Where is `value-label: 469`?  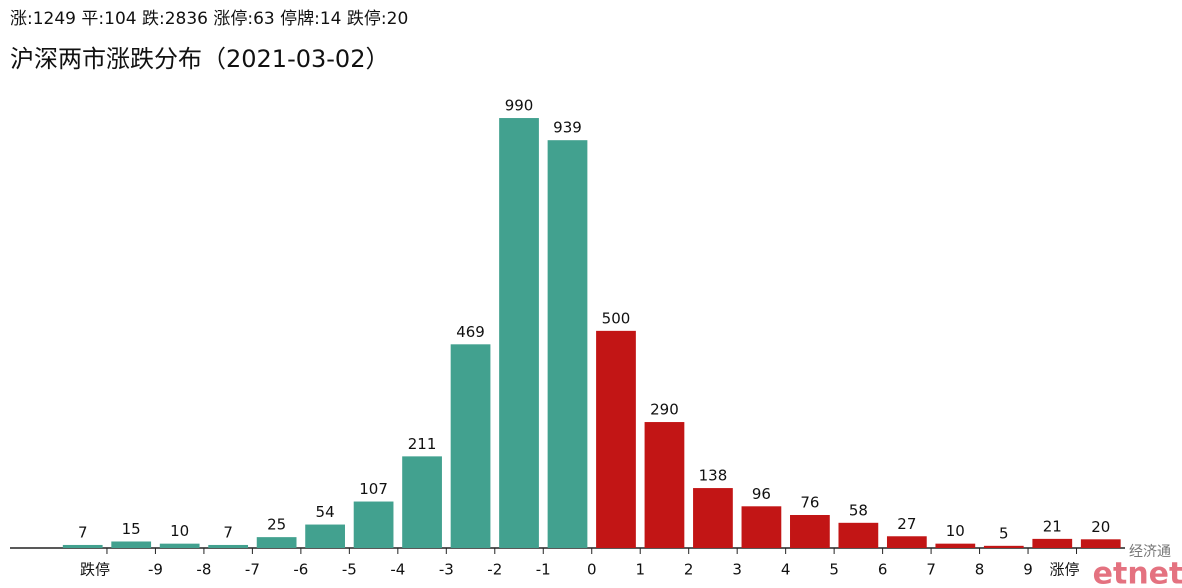 value-label: 469 is located at coordinates (470, 332).